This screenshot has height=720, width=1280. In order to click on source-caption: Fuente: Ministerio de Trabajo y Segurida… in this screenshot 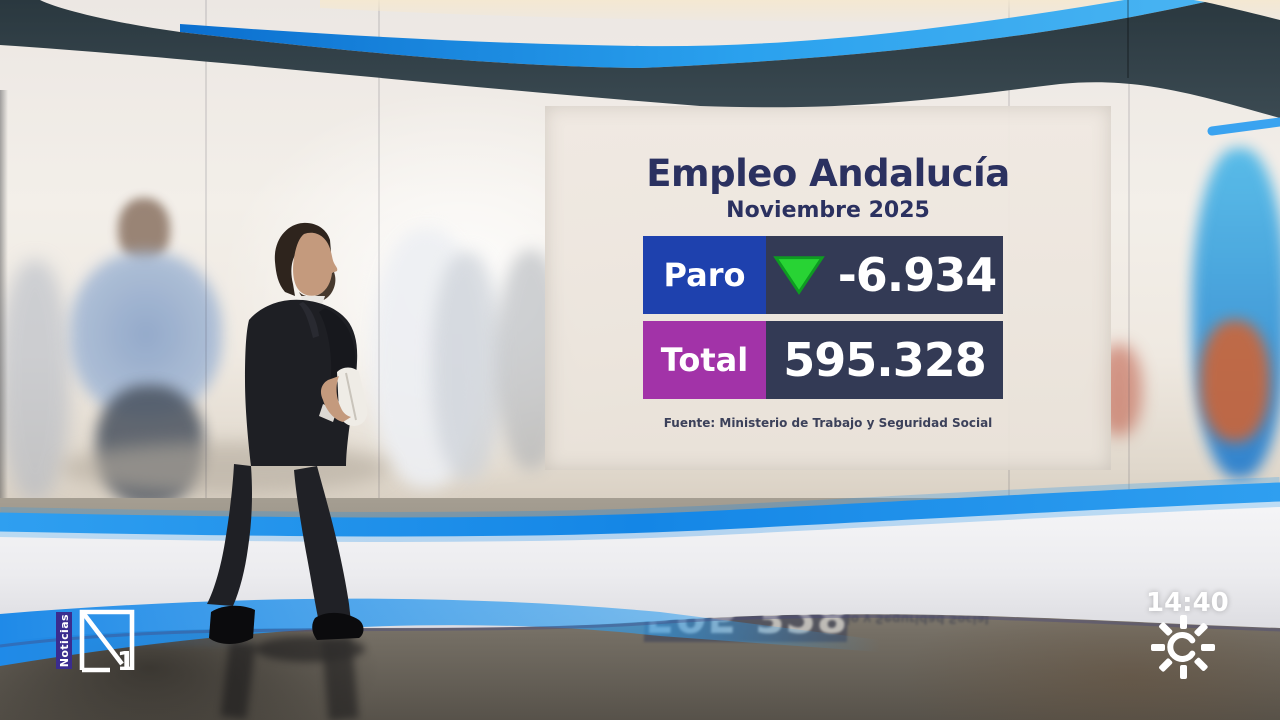, I will do `click(828, 423)`.